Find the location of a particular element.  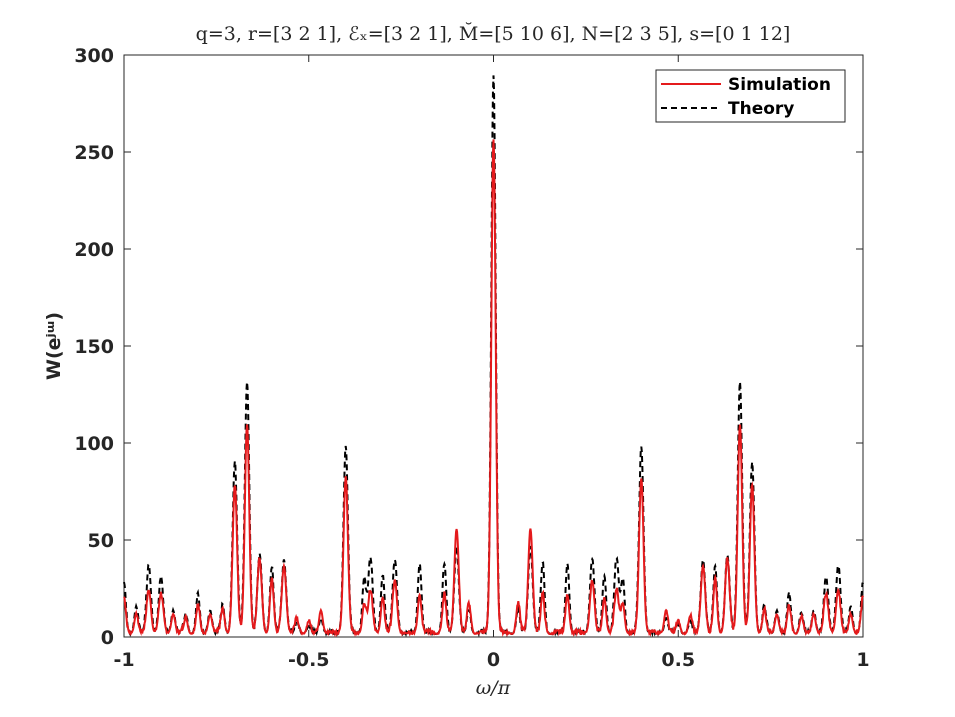

y-tick-label: 300 is located at coordinates (94, 56).